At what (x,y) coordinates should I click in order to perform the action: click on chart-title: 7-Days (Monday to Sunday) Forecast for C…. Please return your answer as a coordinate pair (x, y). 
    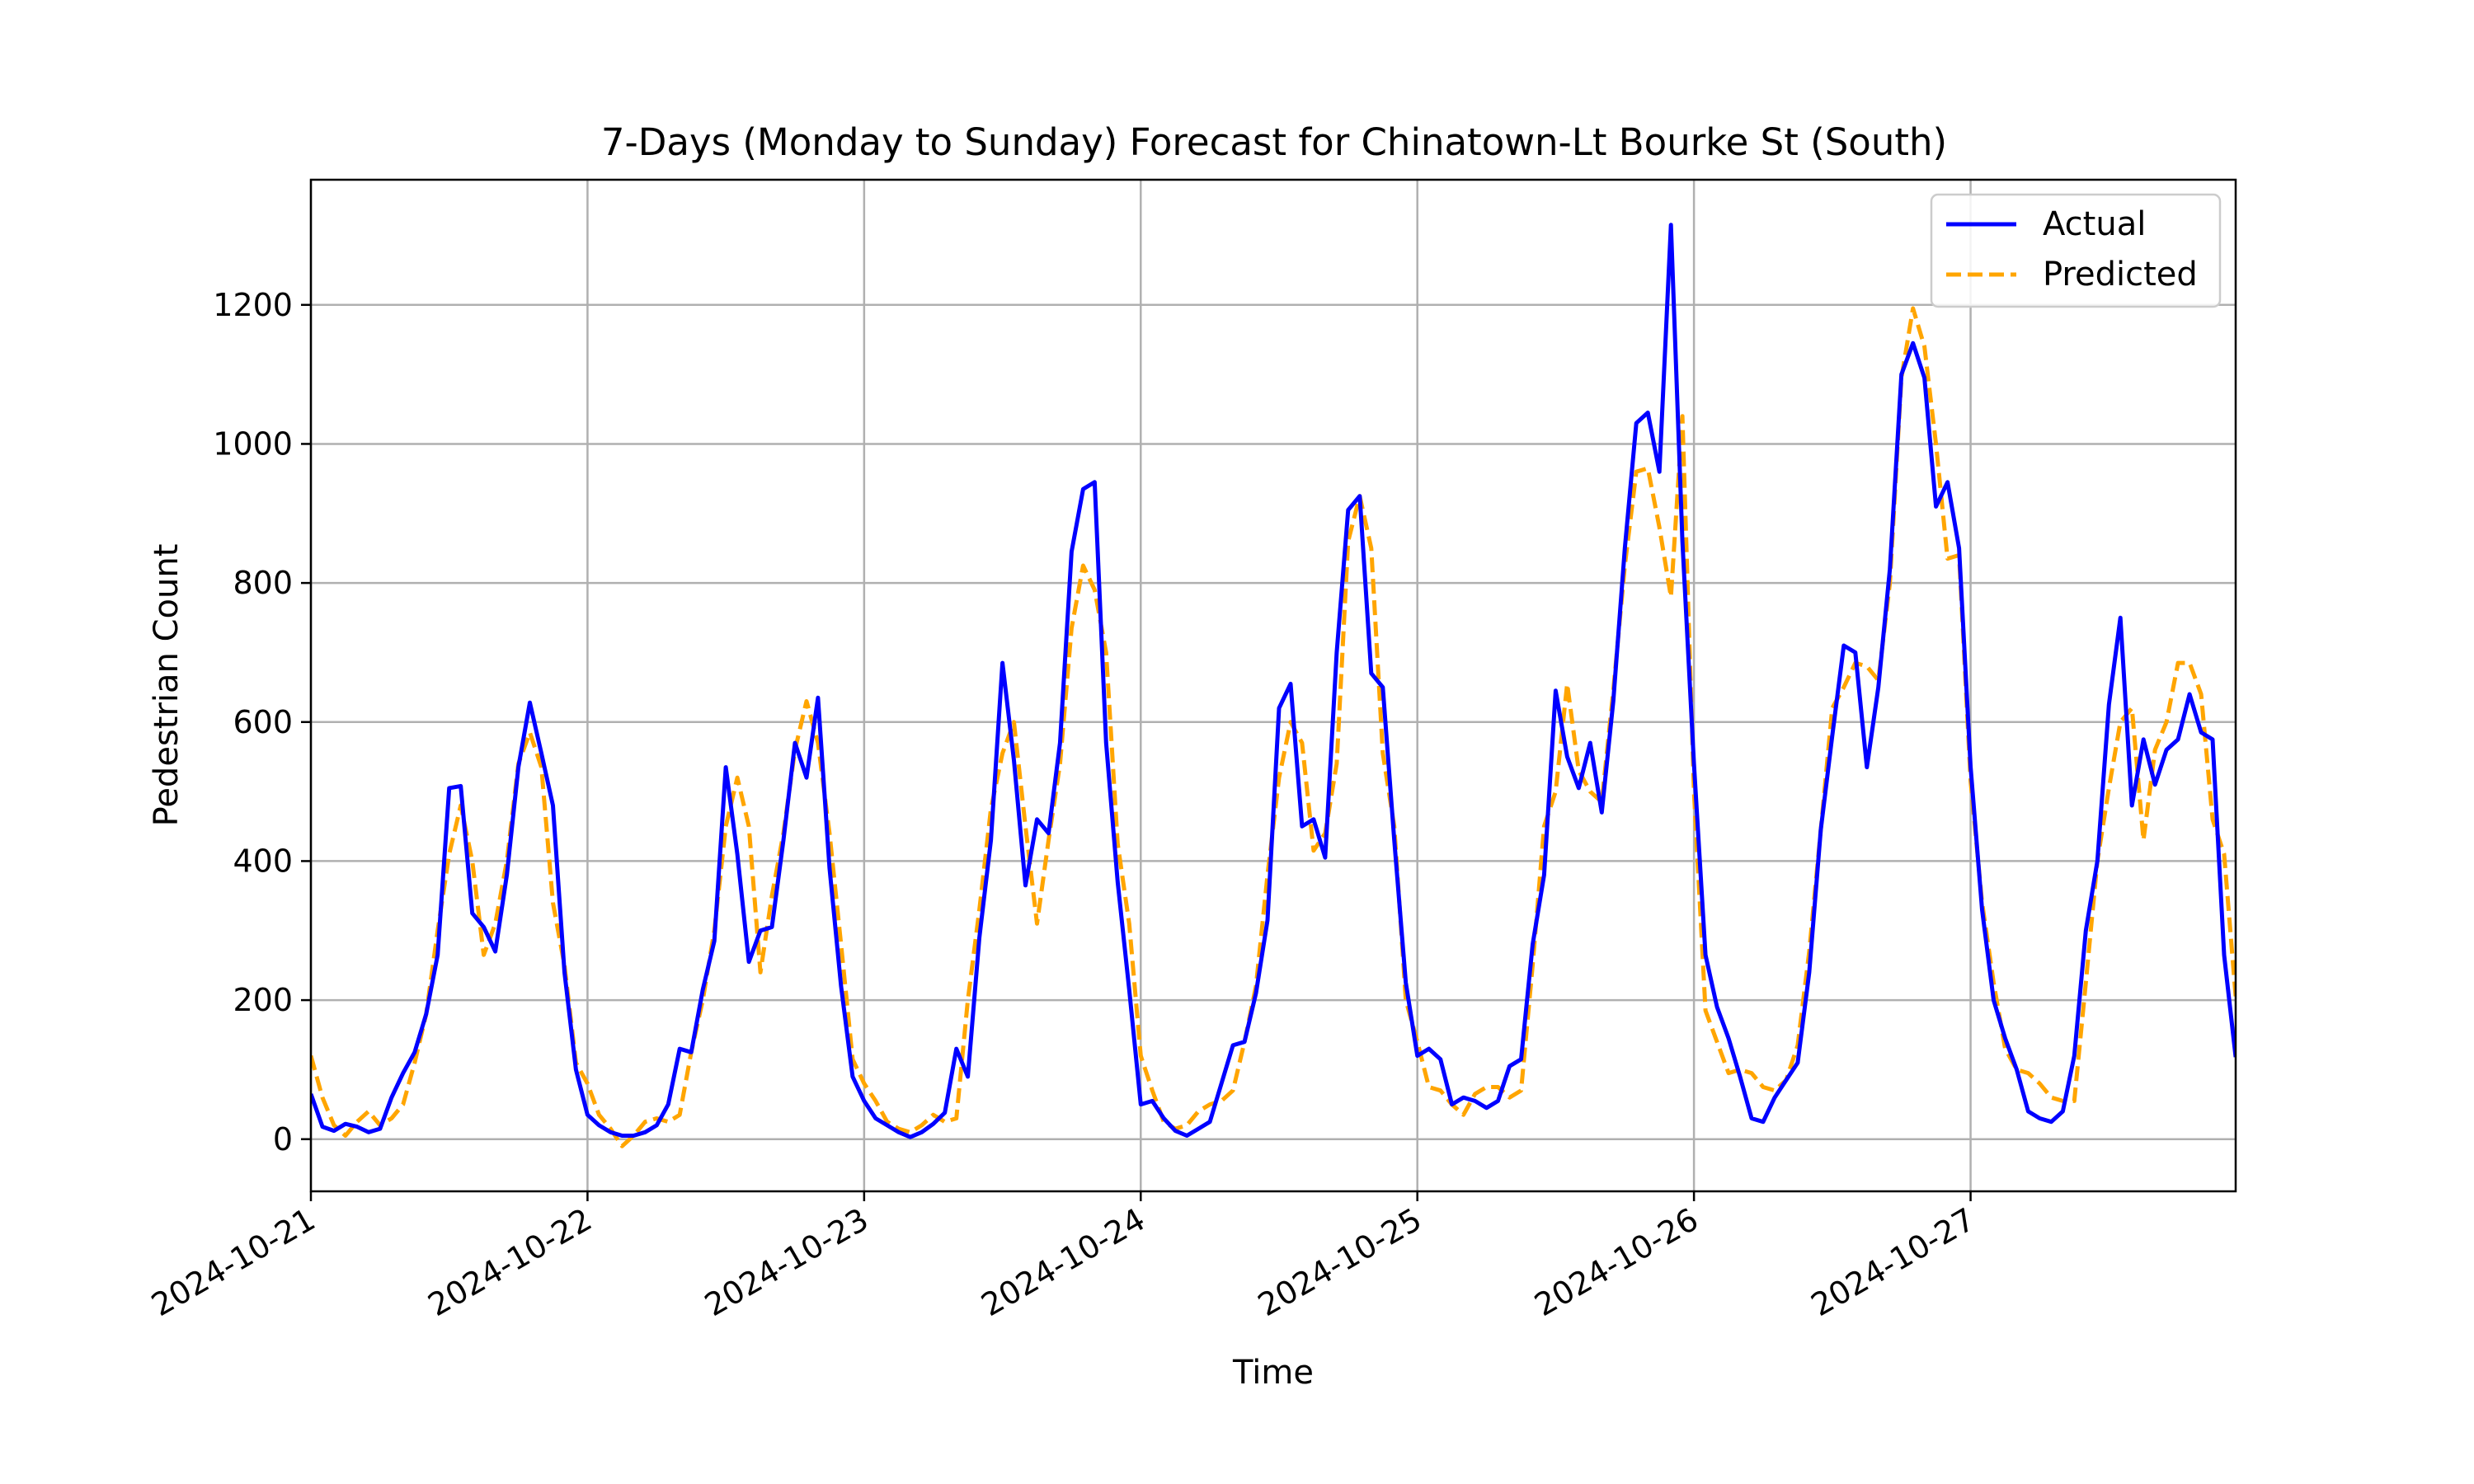
    Looking at the image, I should click on (1274, 142).